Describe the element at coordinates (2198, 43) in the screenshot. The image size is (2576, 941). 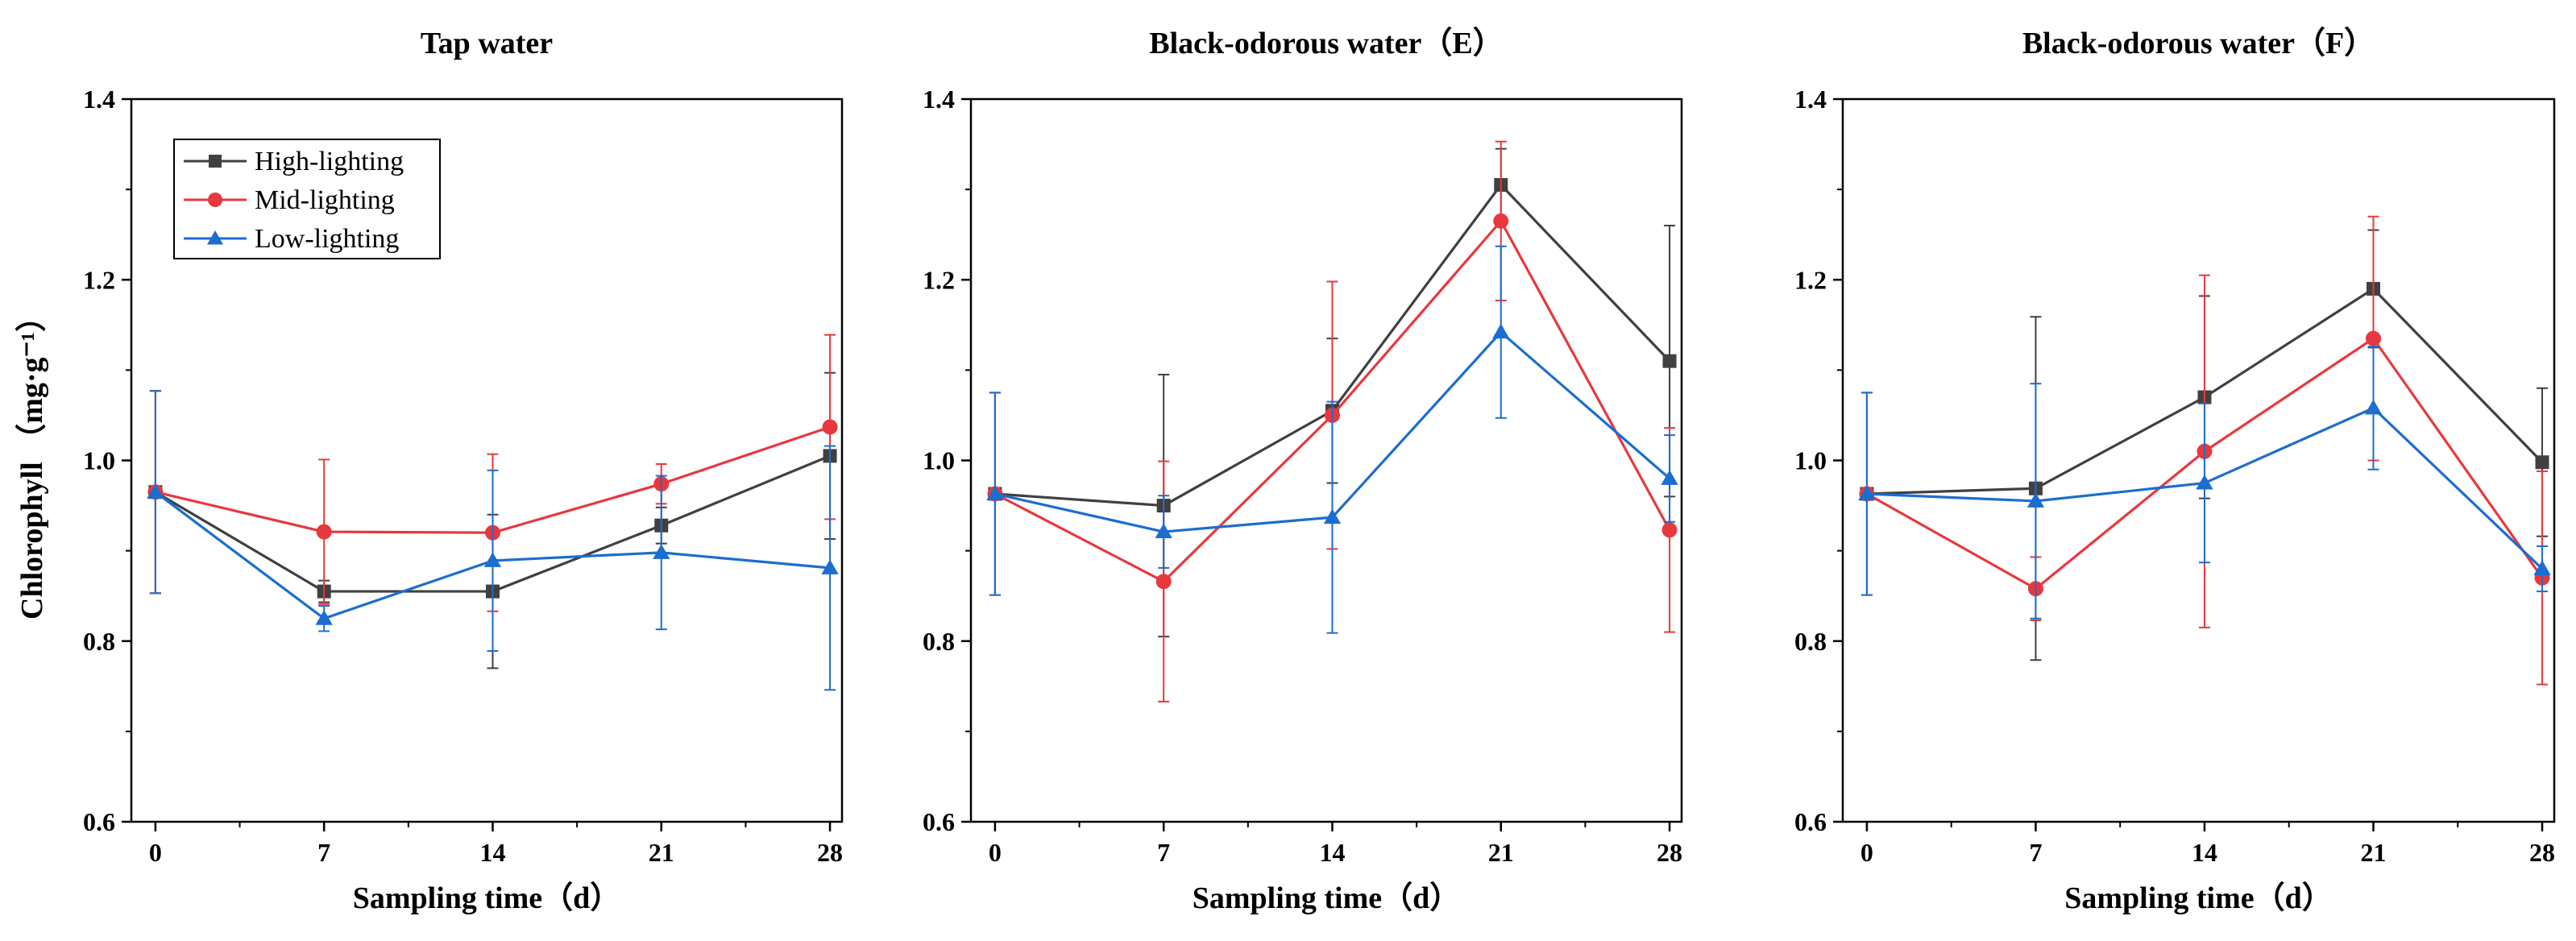
I see `chart-title: Black-odorous water（F）` at that location.